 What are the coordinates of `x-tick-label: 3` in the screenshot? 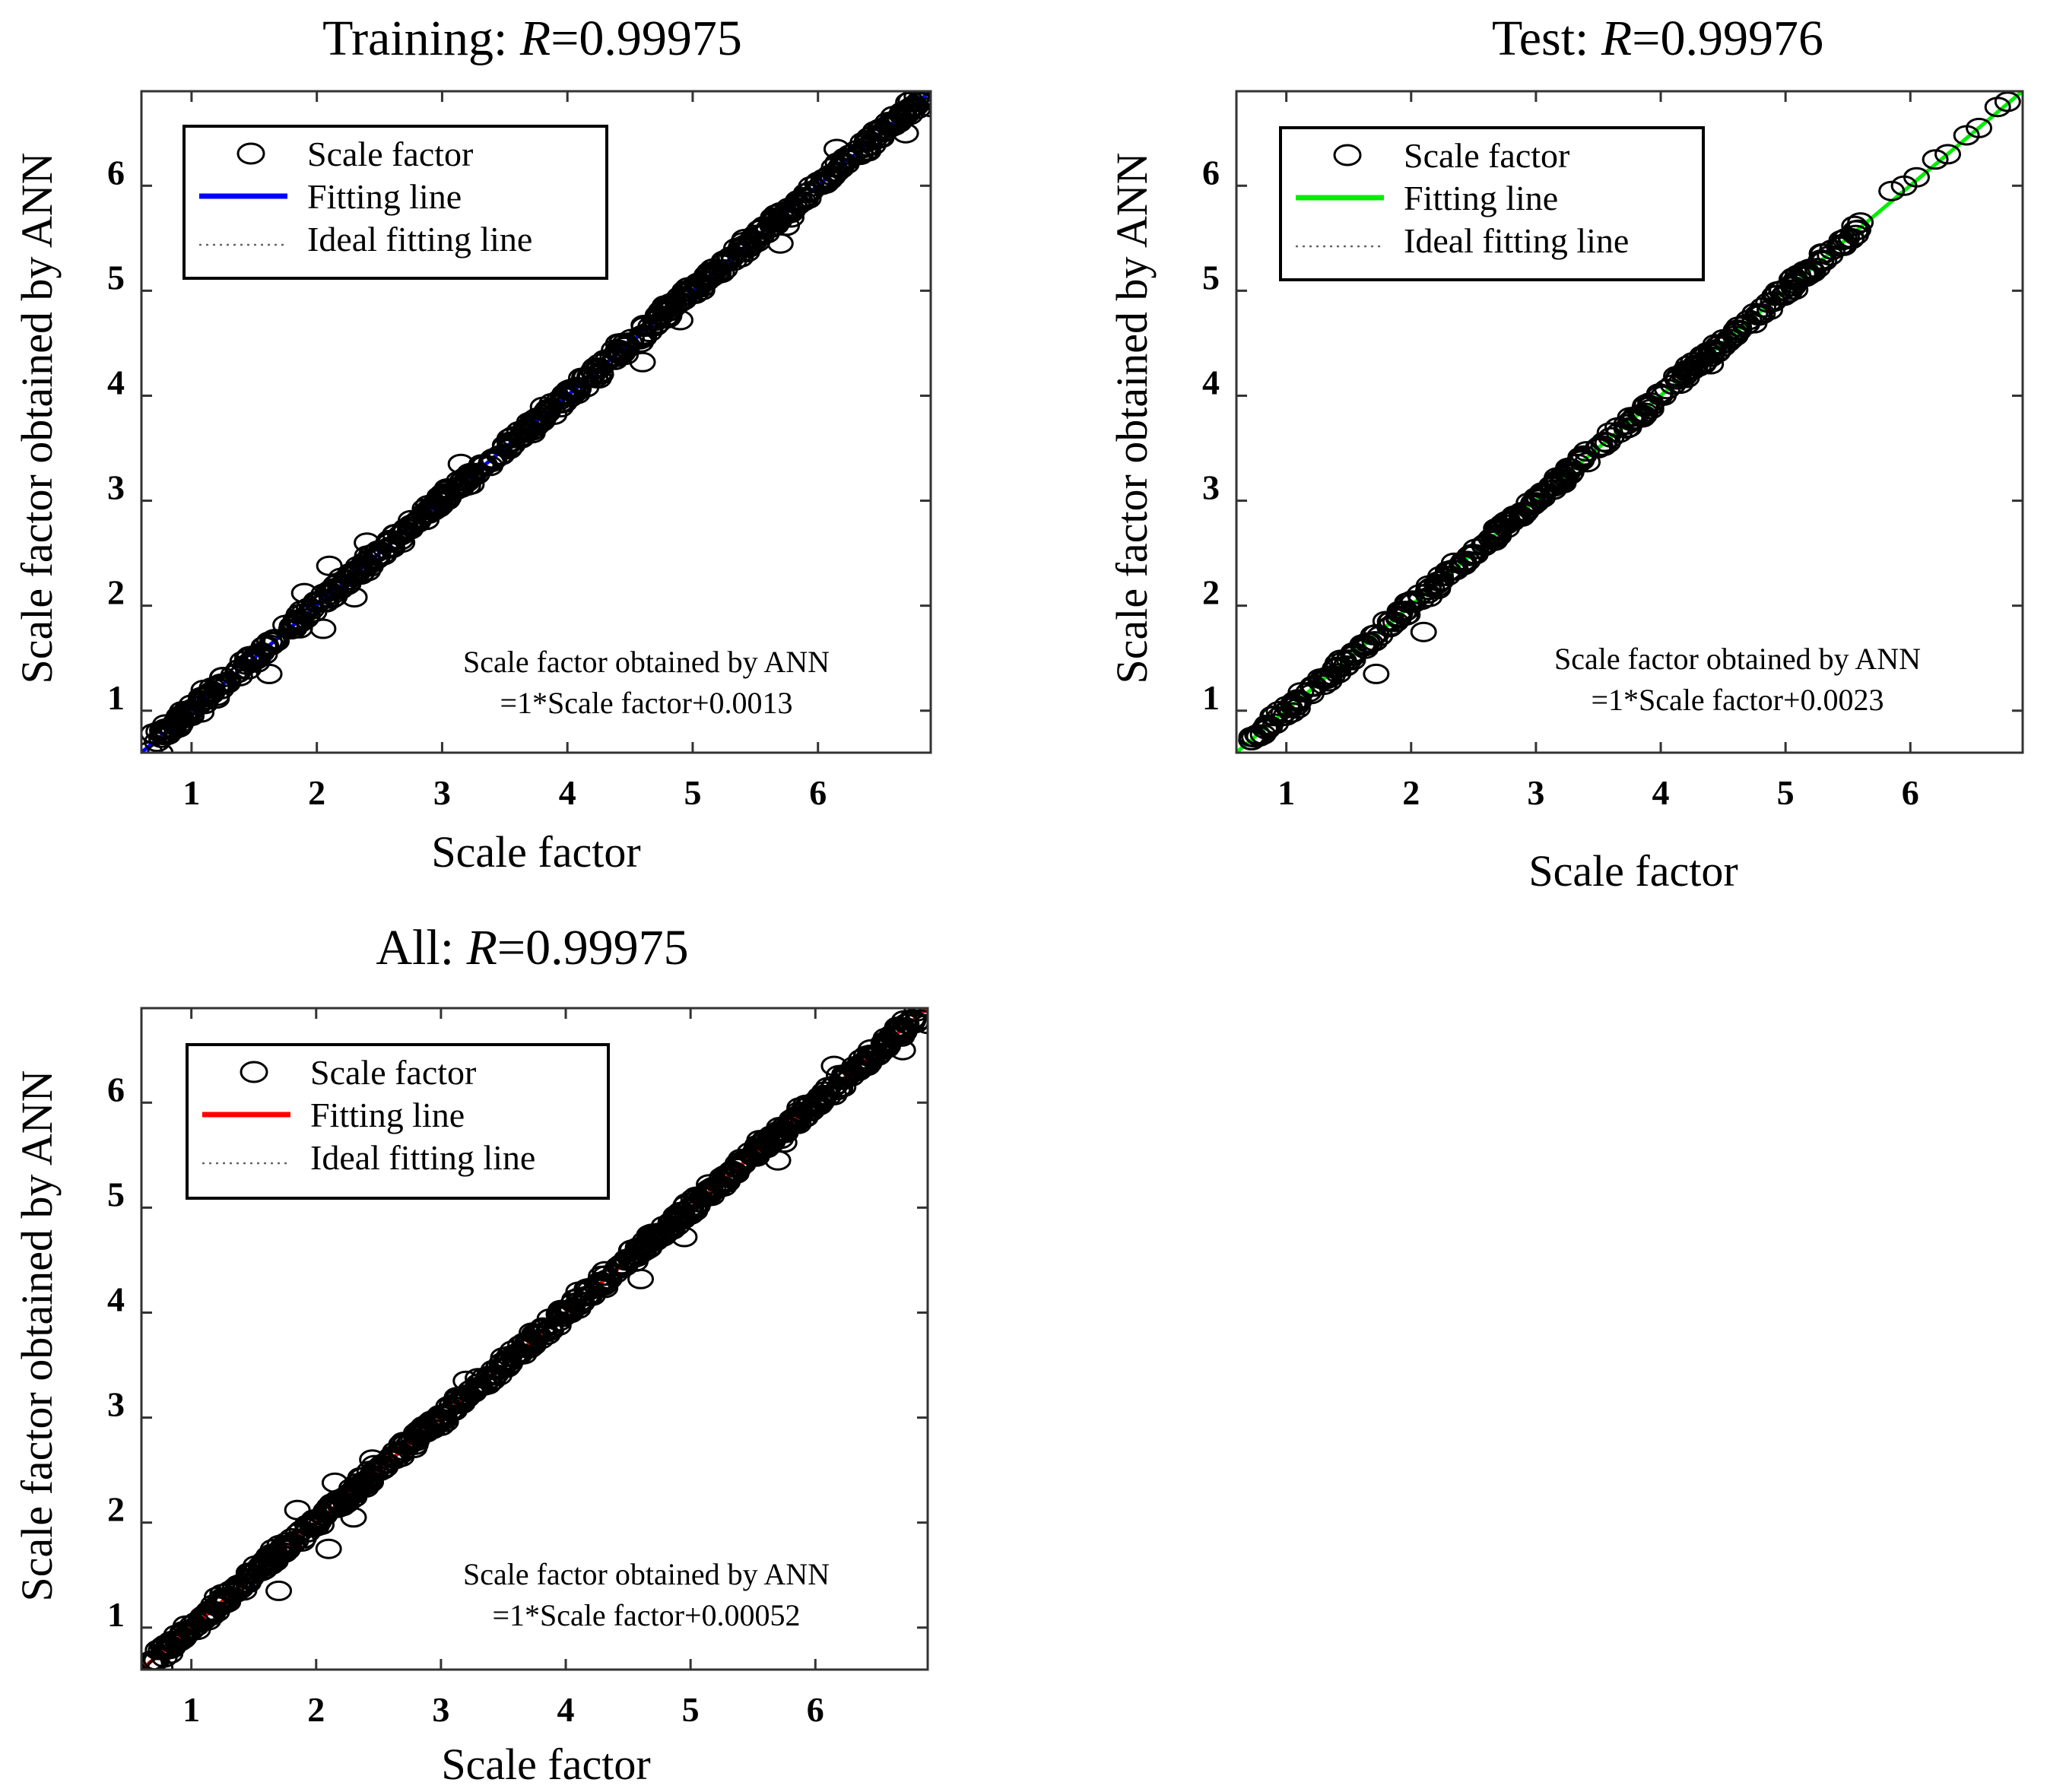 It's located at (440, 1710).